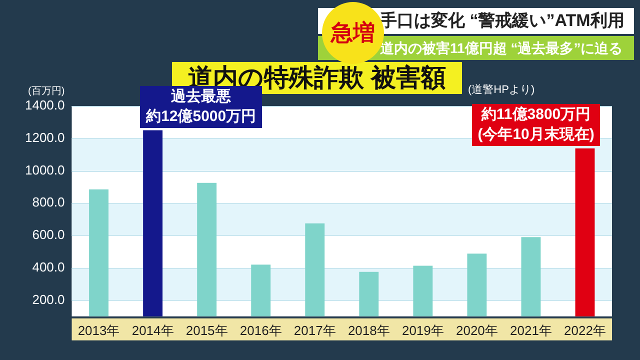  Describe the element at coordinates (44, 137) in the screenshot. I see `y-tick-label: 1200.0` at that location.